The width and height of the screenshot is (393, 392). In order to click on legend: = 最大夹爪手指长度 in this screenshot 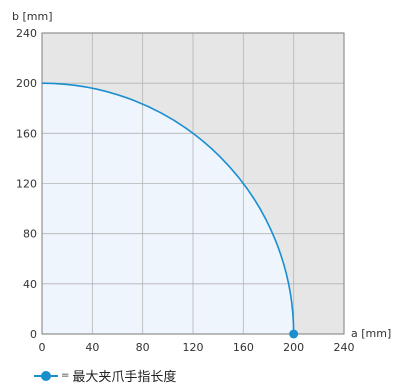, I will do `click(105, 375)`.